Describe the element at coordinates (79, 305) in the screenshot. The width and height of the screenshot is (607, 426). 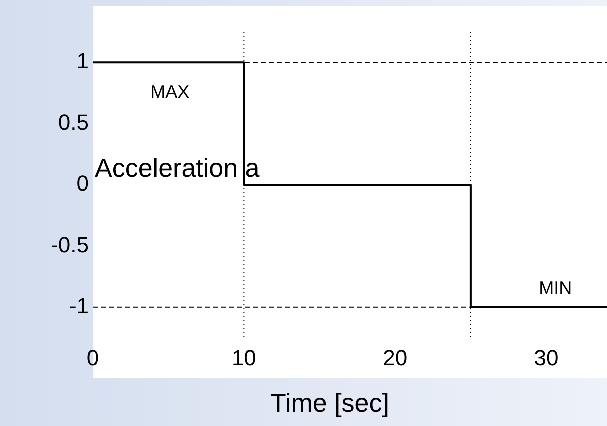
I see `y-tick-label: -1` at that location.